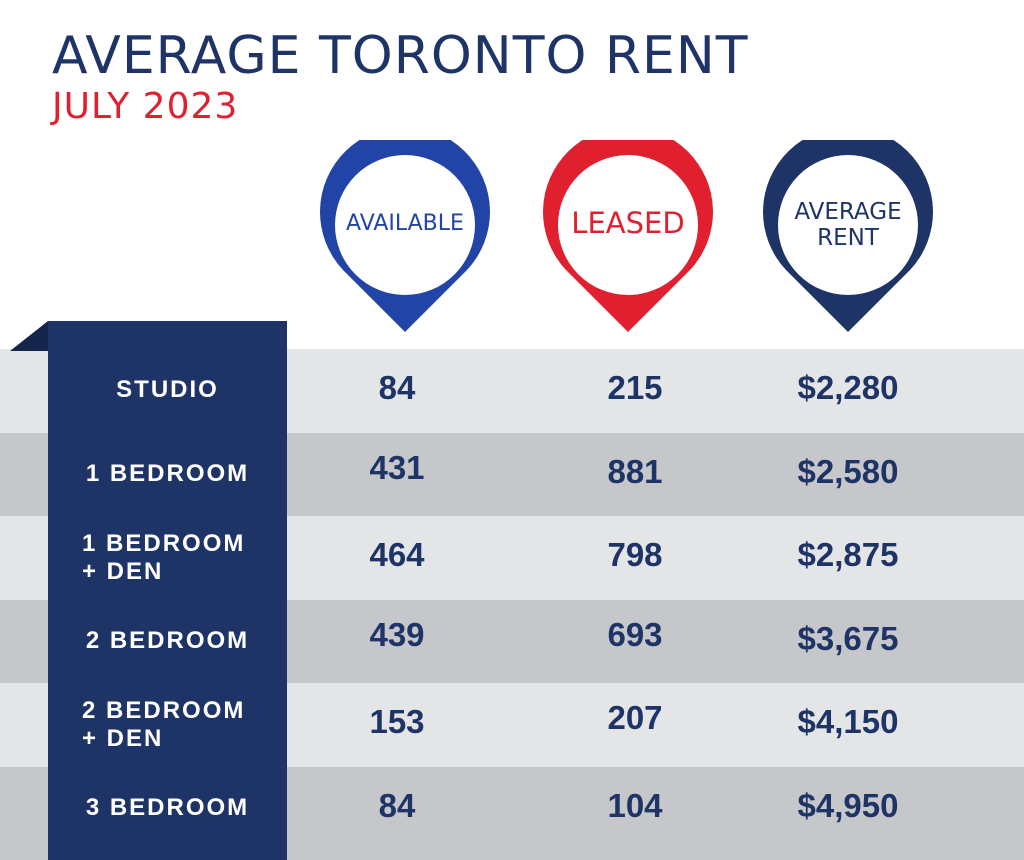 The image size is (1024, 860). Describe the element at coordinates (167, 389) in the screenshot. I see `row-label: STUDIO` at that location.